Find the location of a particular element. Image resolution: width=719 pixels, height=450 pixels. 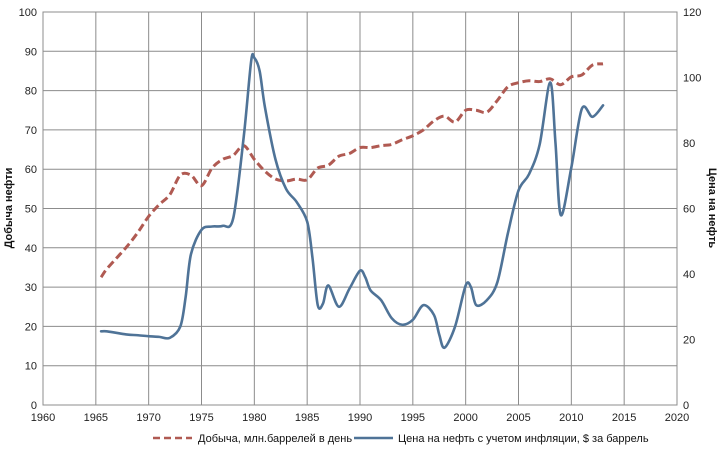

y2-tick-label: 120 is located at coordinates (692, 13).